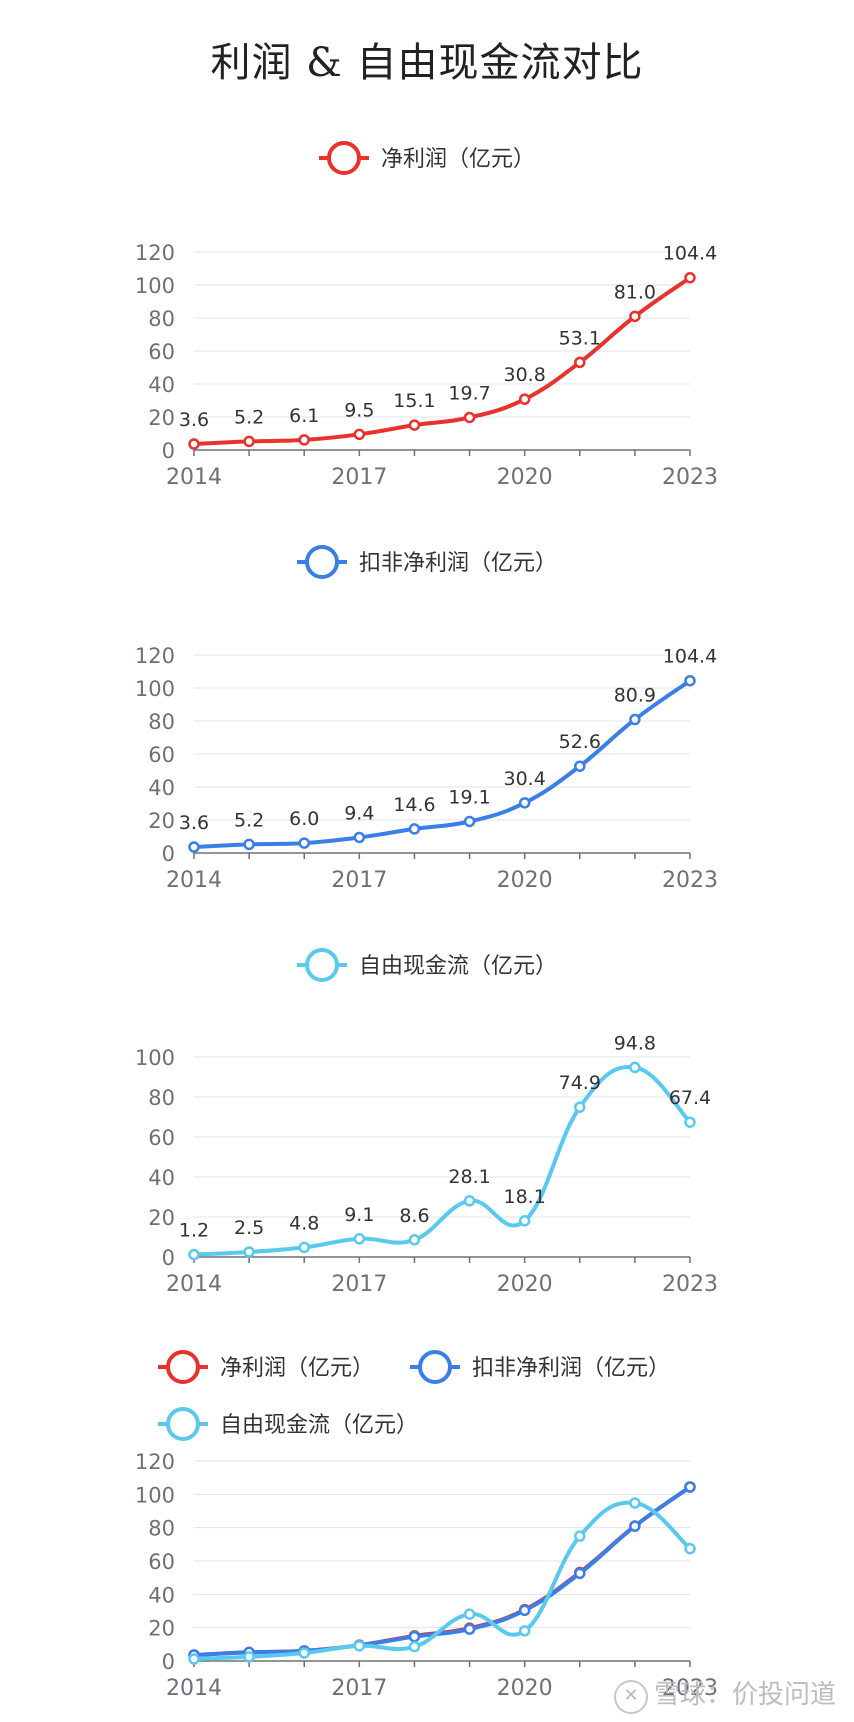  Describe the element at coordinates (630, 1697) in the screenshot. I see `snowball-logo-icon: ✕` at that location.